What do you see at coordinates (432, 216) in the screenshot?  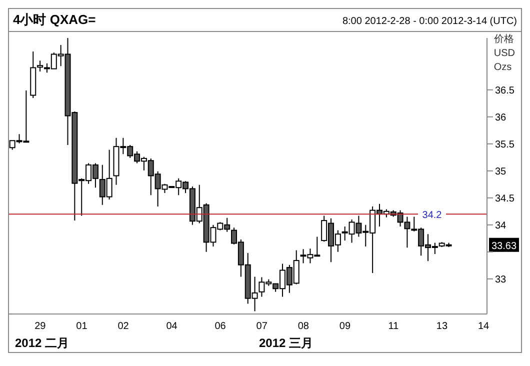 I see `ref-line-label: 34.2` at bounding box center [432, 216].